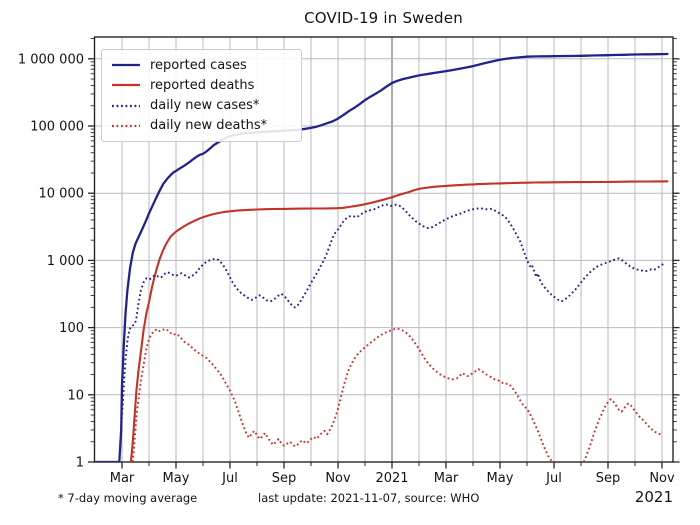 The height and width of the screenshot is (525, 700). Describe the element at coordinates (57, 127) in the screenshot. I see `y-tick-label: 100 000` at that location.